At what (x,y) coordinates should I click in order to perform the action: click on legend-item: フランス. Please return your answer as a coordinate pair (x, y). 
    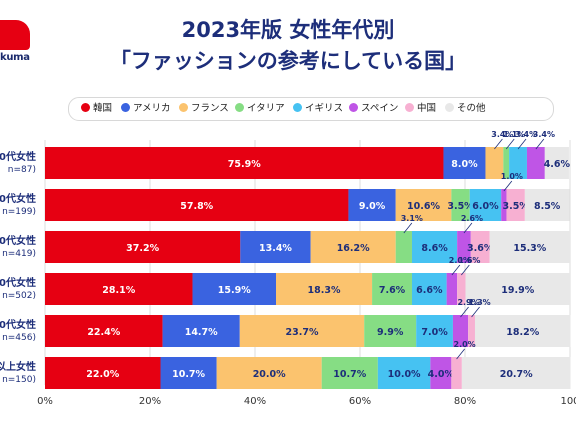
    Looking at the image, I should click on (204, 109).